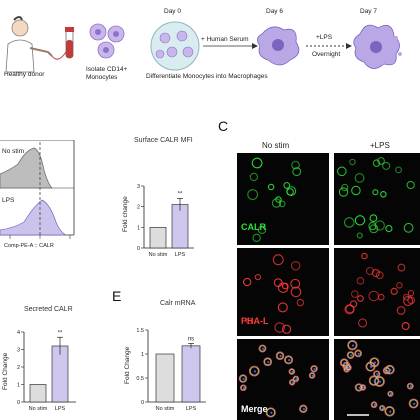 Image resolution: width=420 pixels, height=420 pixels. Describe the element at coordinates (46, 371) in the screenshot. I see `chart-secreted-calr: 0 1 2 3 4 No stim ** LPS` at that location.